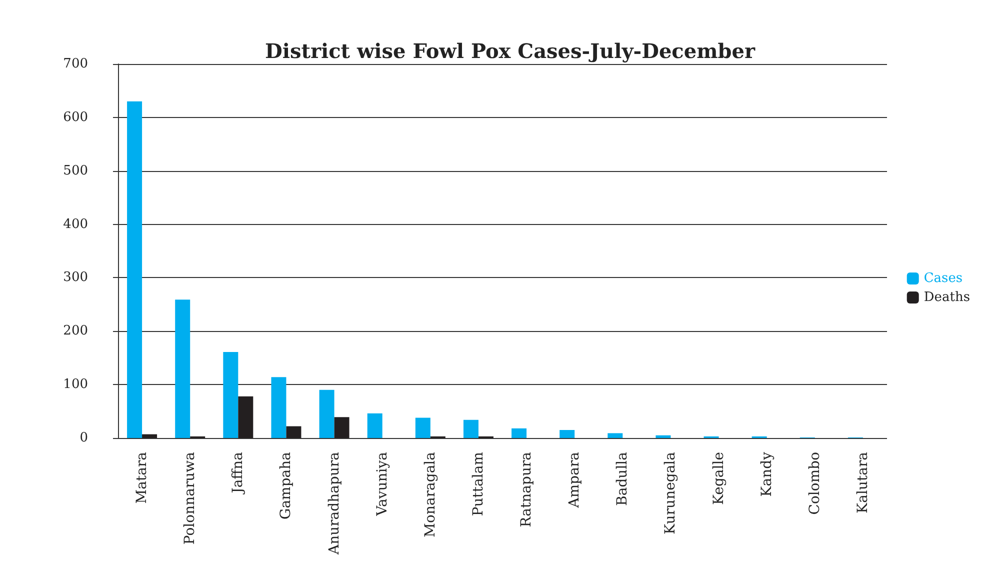 This screenshot has width=993, height=576. Describe the element at coordinates (75, 224) in the screenshot. I see `y-tick-label: 400` at that location.